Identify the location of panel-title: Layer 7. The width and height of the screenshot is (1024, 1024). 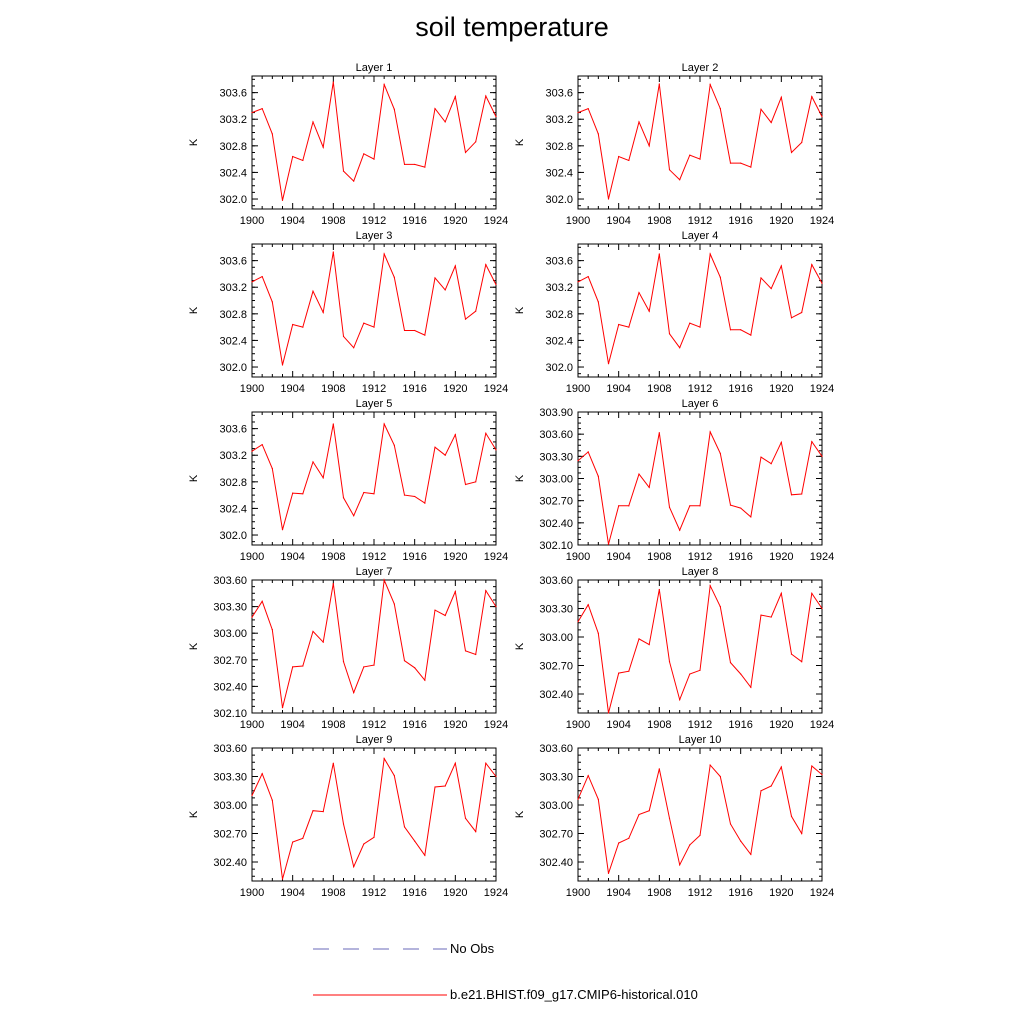
(374, 572).